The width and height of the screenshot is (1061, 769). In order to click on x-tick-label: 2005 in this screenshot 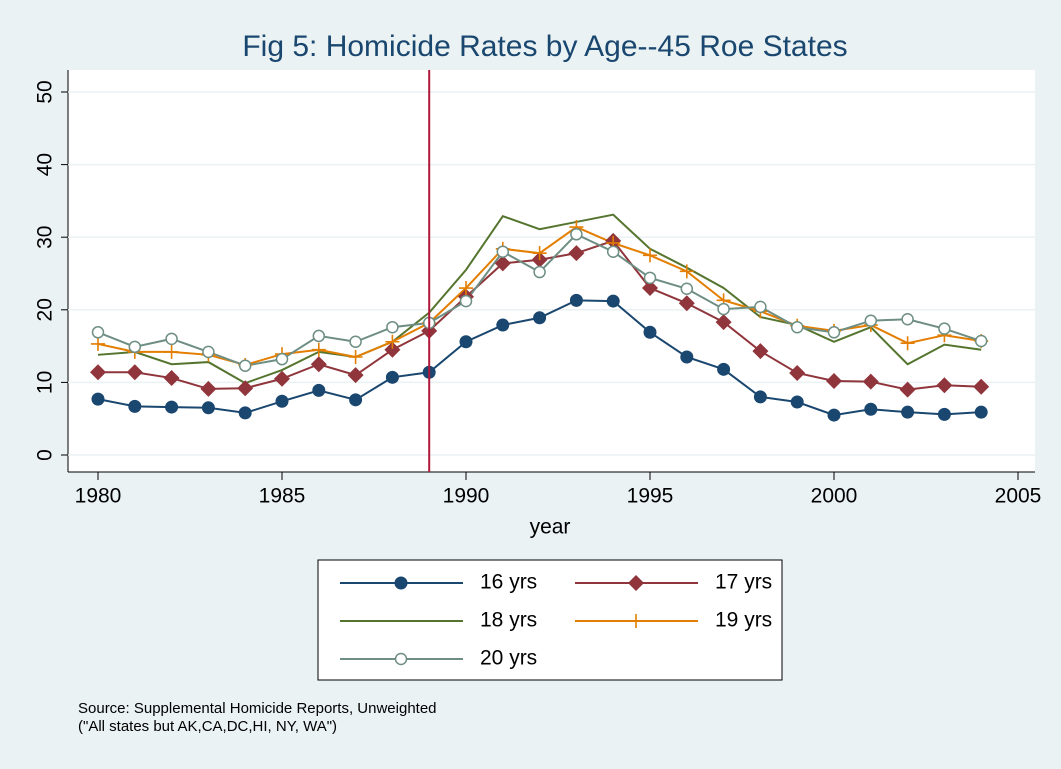, I will do `click(1018, 496)`.